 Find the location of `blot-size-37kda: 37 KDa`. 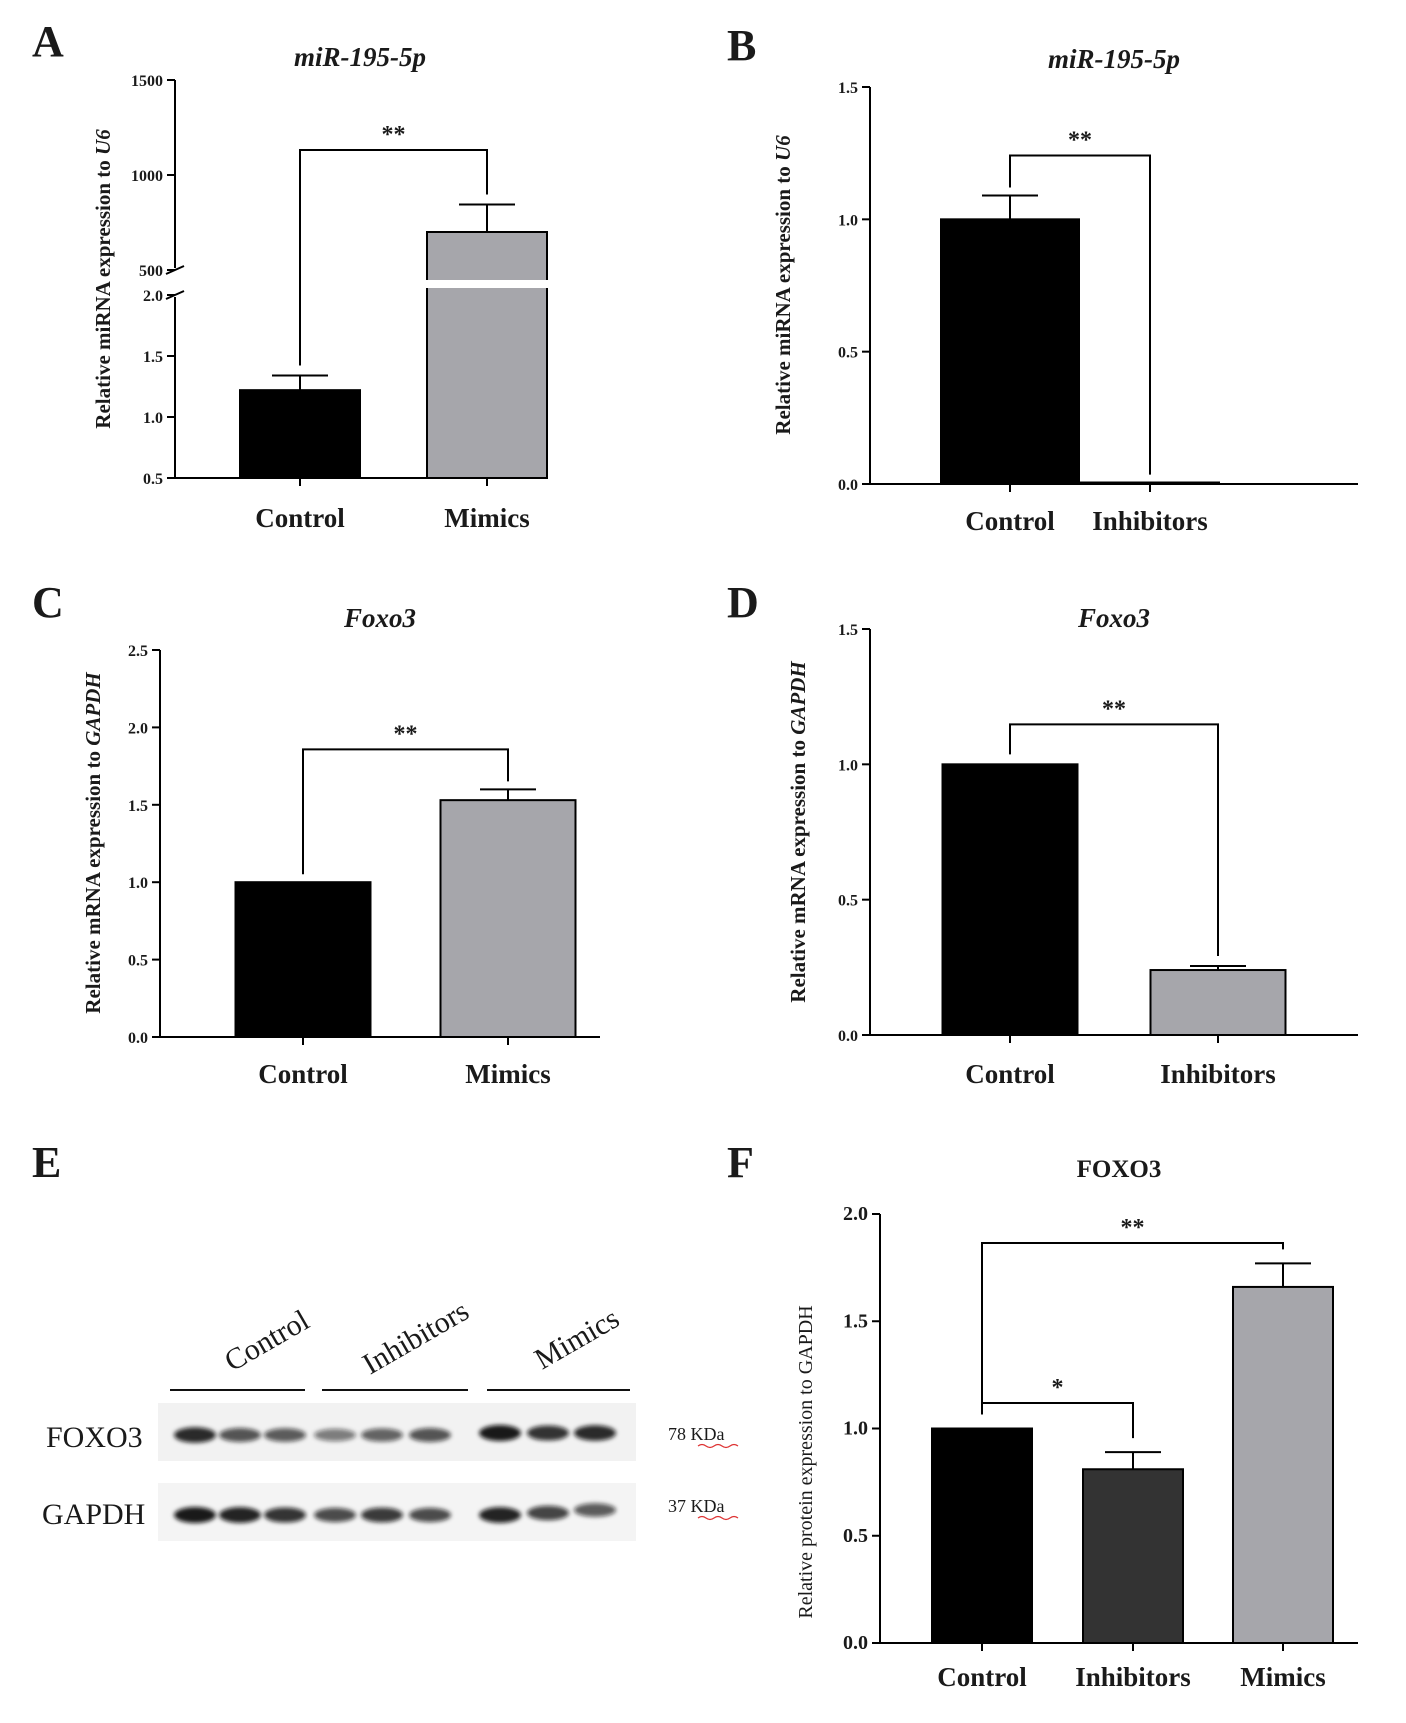

blot-size-37kda: 37 KDa is located at coordinates (696, 1506).